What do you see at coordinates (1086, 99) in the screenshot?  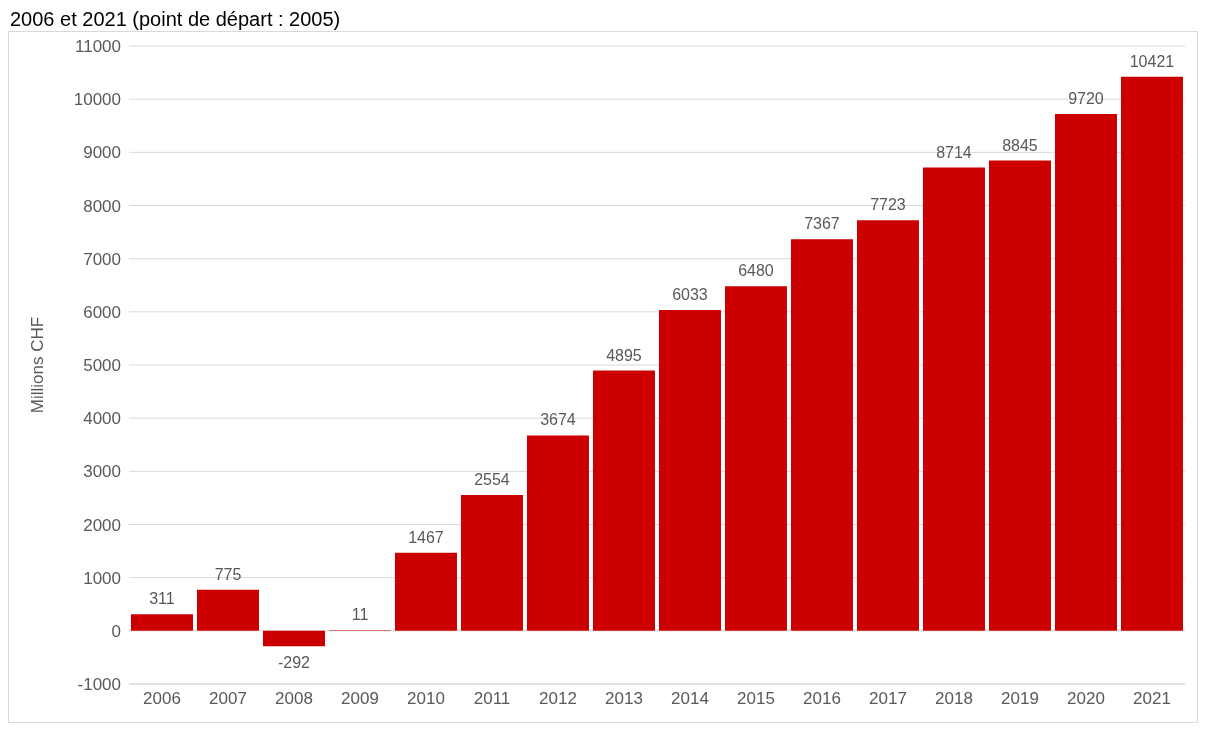 I see `data-label: 9720` at bounding box center [1086, 99].